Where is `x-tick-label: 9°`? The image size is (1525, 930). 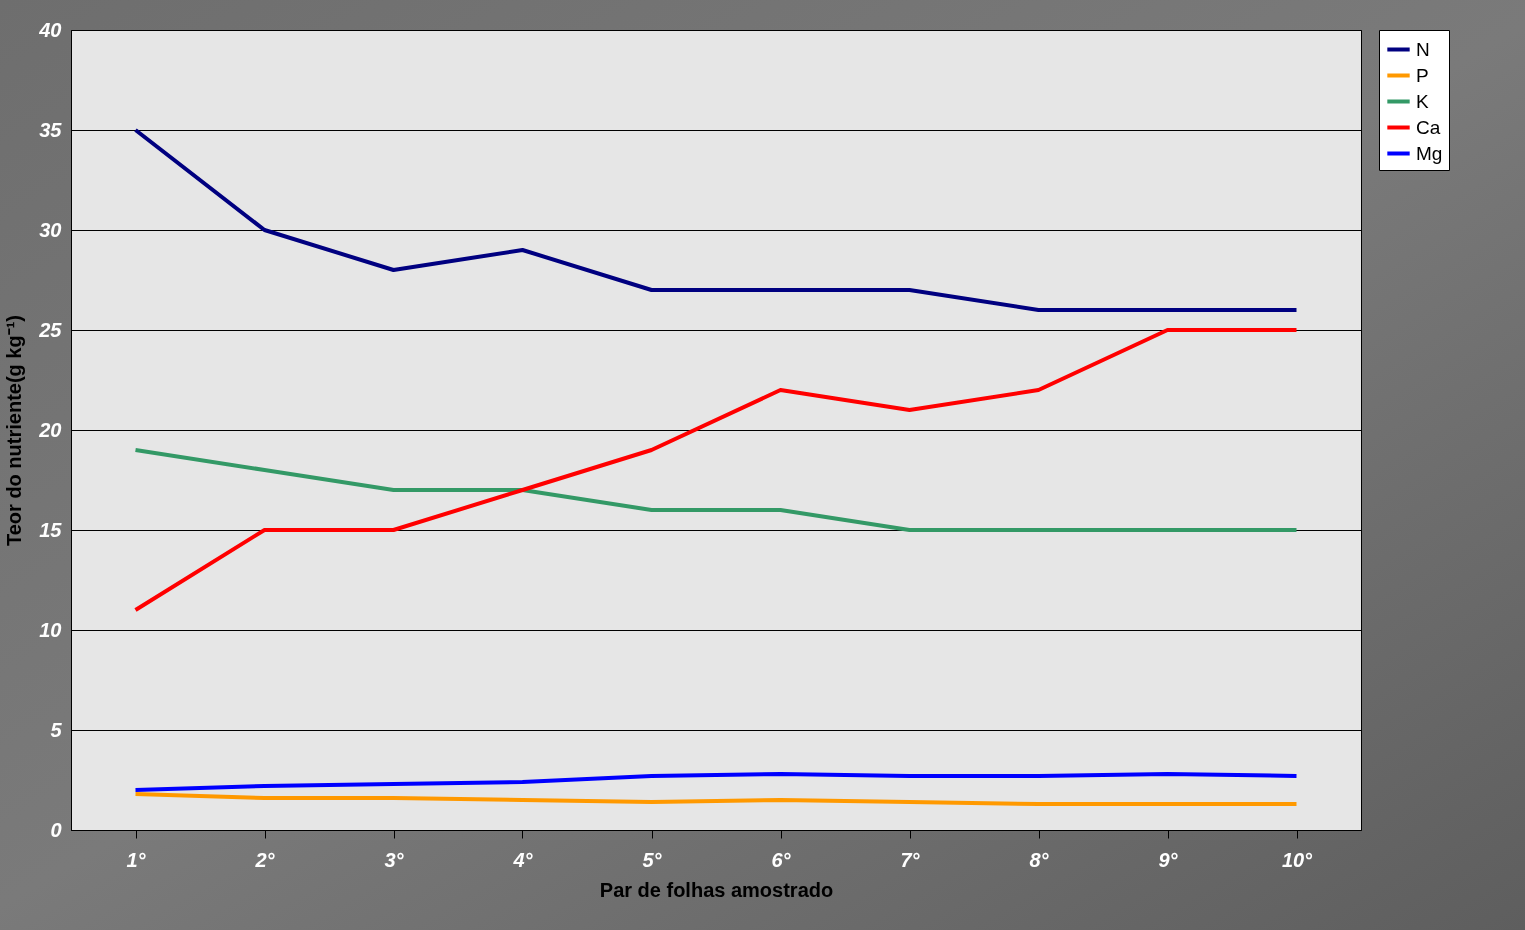 x-tick-label: 9° is located at coordinates (1168, 859).